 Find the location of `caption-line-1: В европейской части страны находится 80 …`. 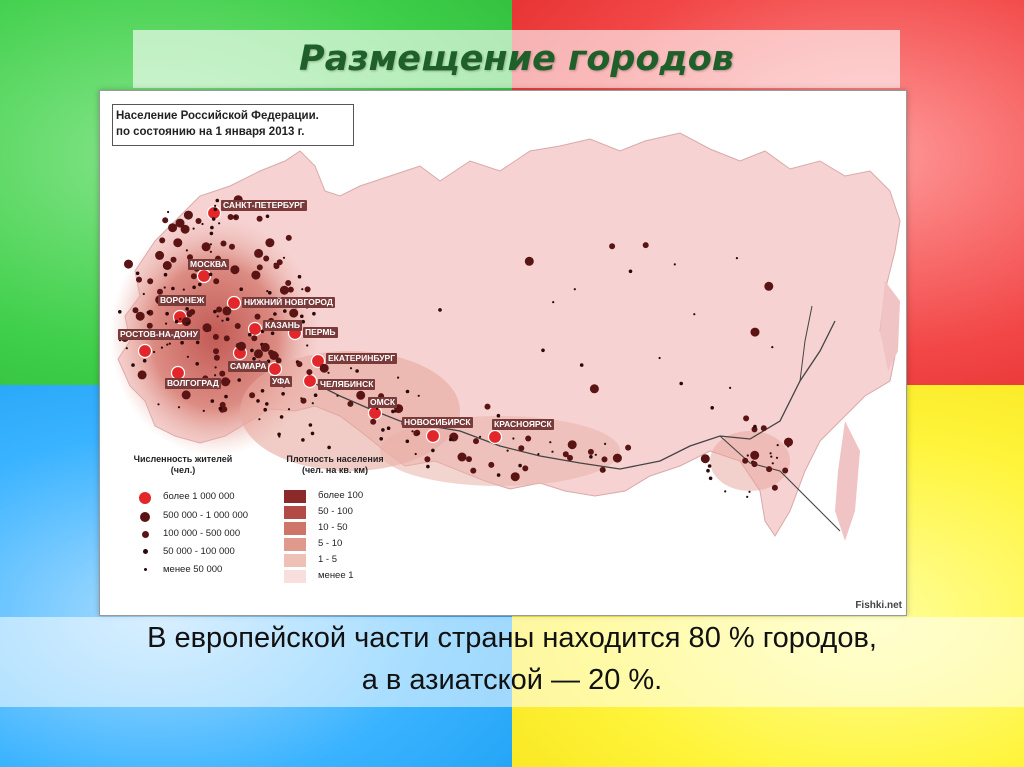

caption-line-1: В европейской части страны находится 80 … is located at coordinates (512, 638).